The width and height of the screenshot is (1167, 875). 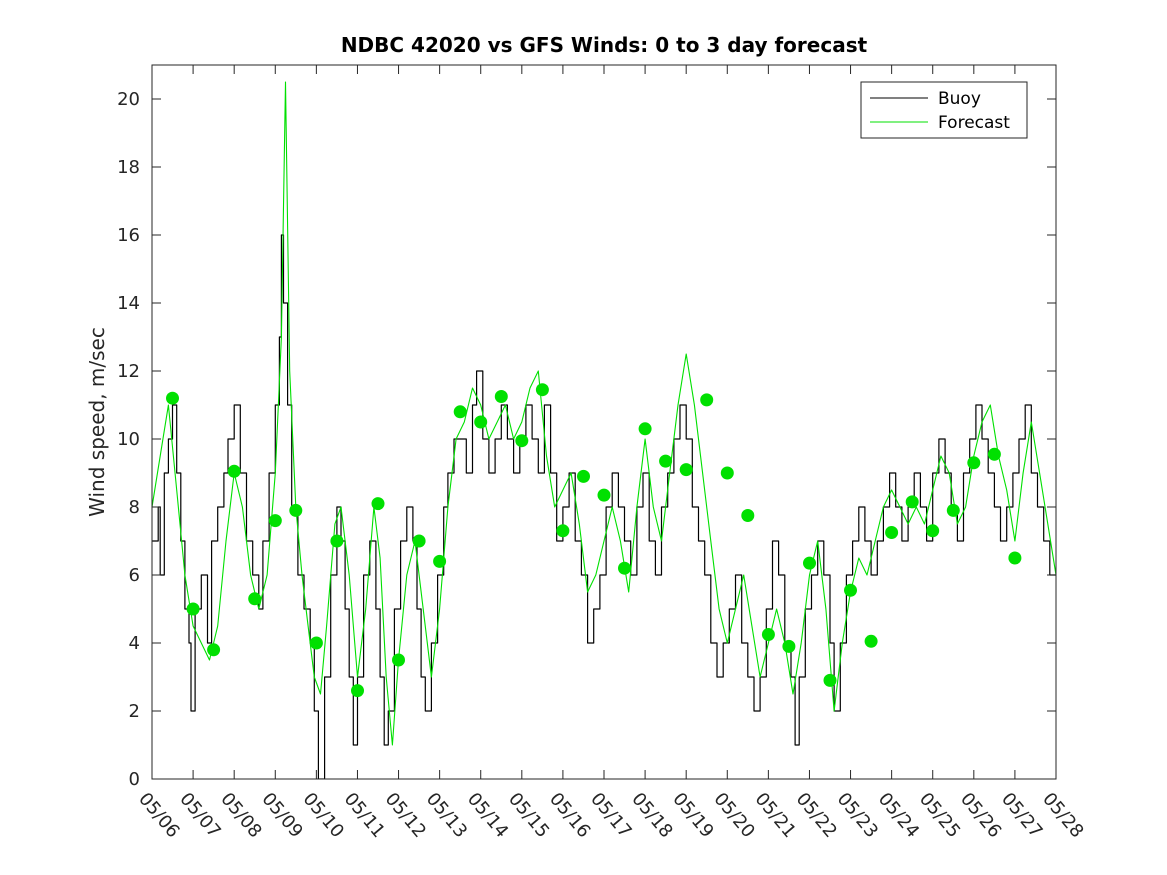 What do you see at coordinates (134, 507) in the screenshot?
I see `y-tick-label: 8` at bounding box center [134, 507].